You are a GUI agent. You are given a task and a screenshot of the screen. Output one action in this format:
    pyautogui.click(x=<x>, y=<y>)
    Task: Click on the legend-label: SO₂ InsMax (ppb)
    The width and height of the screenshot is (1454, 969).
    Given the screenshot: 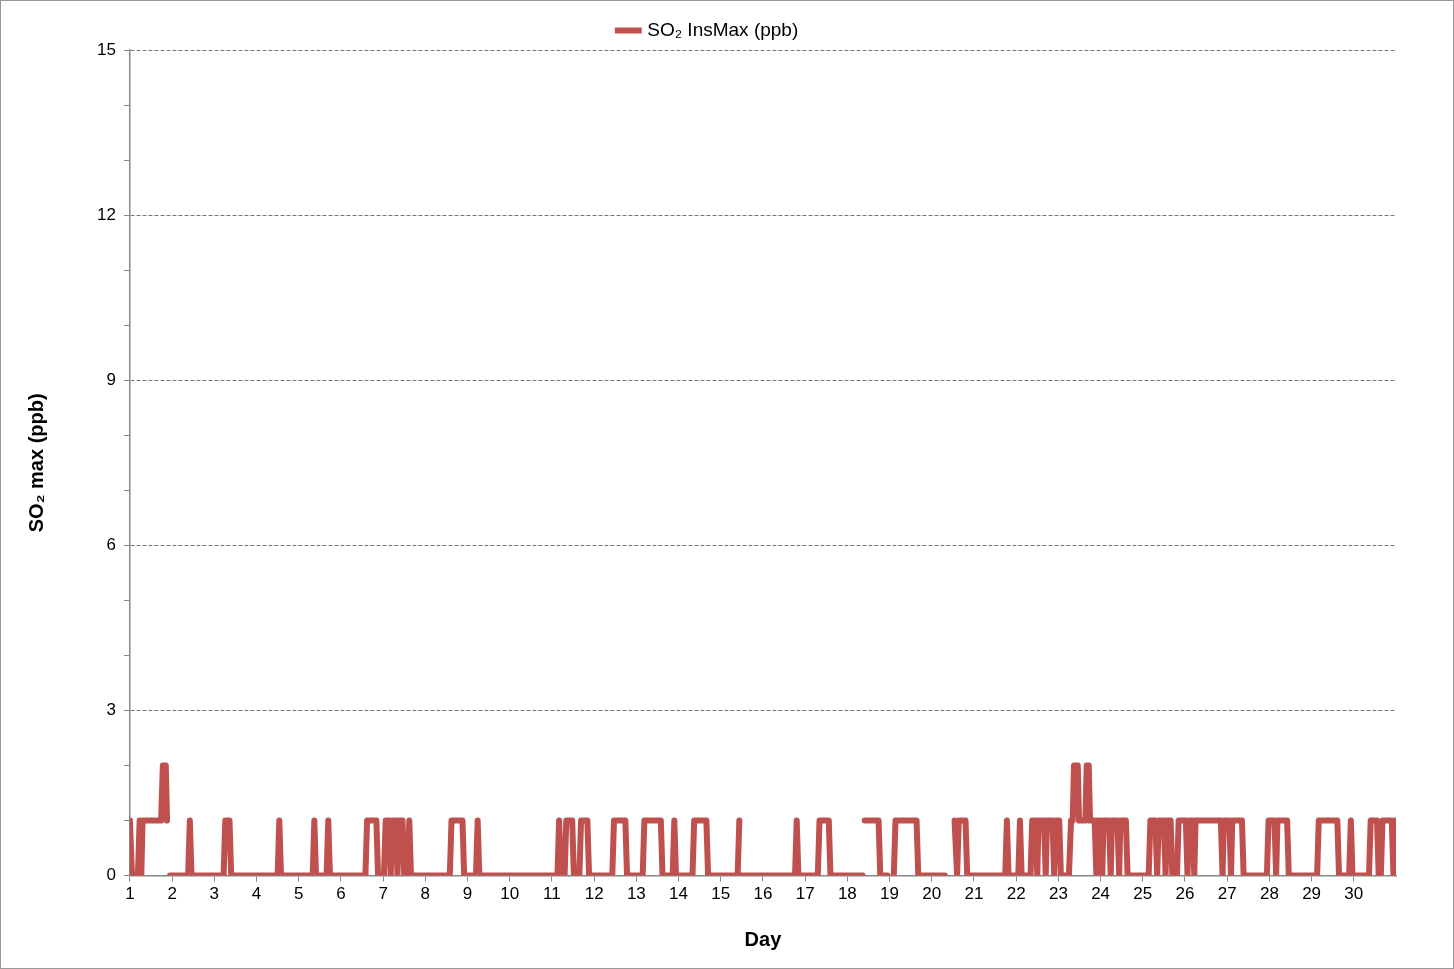 What is the action you would take?
    pyautogui.click(x=723, y=29)
    